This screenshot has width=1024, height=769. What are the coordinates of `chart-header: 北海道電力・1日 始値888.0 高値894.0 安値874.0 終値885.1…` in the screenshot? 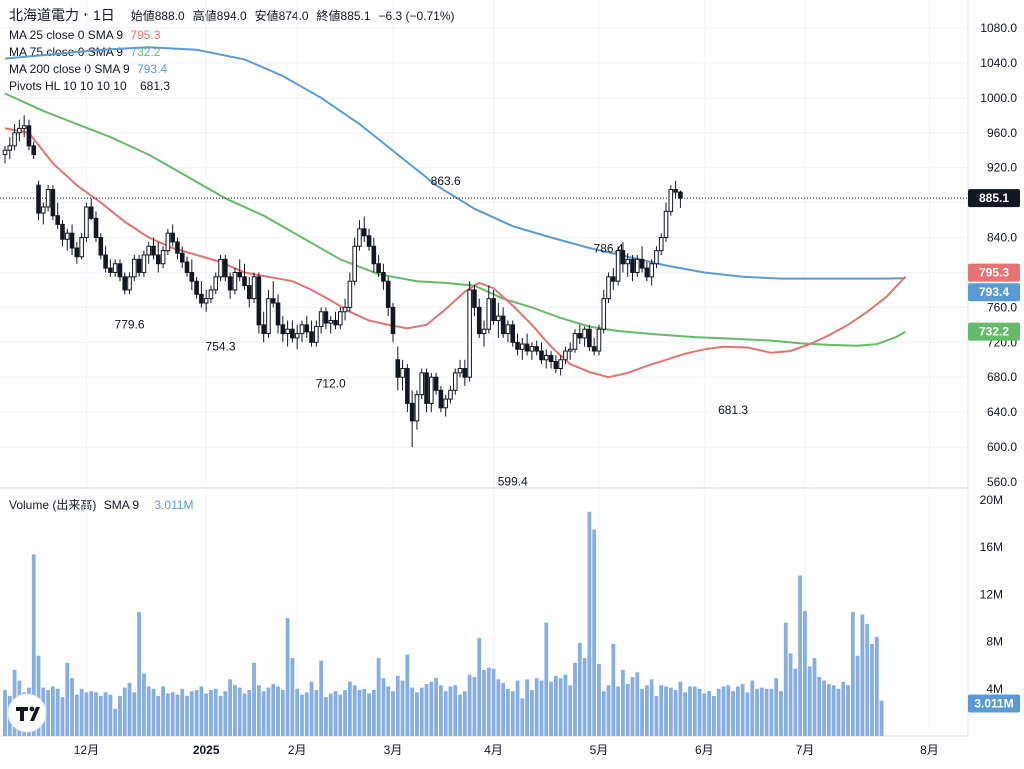 It's located at (234, 15).